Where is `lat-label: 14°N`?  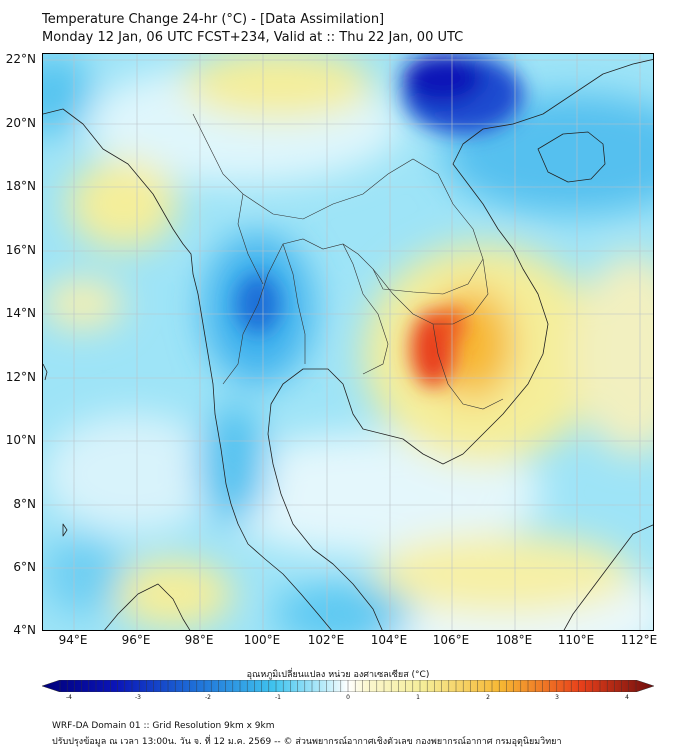
lat-label: 14°N is located at coordinates (20, 313).